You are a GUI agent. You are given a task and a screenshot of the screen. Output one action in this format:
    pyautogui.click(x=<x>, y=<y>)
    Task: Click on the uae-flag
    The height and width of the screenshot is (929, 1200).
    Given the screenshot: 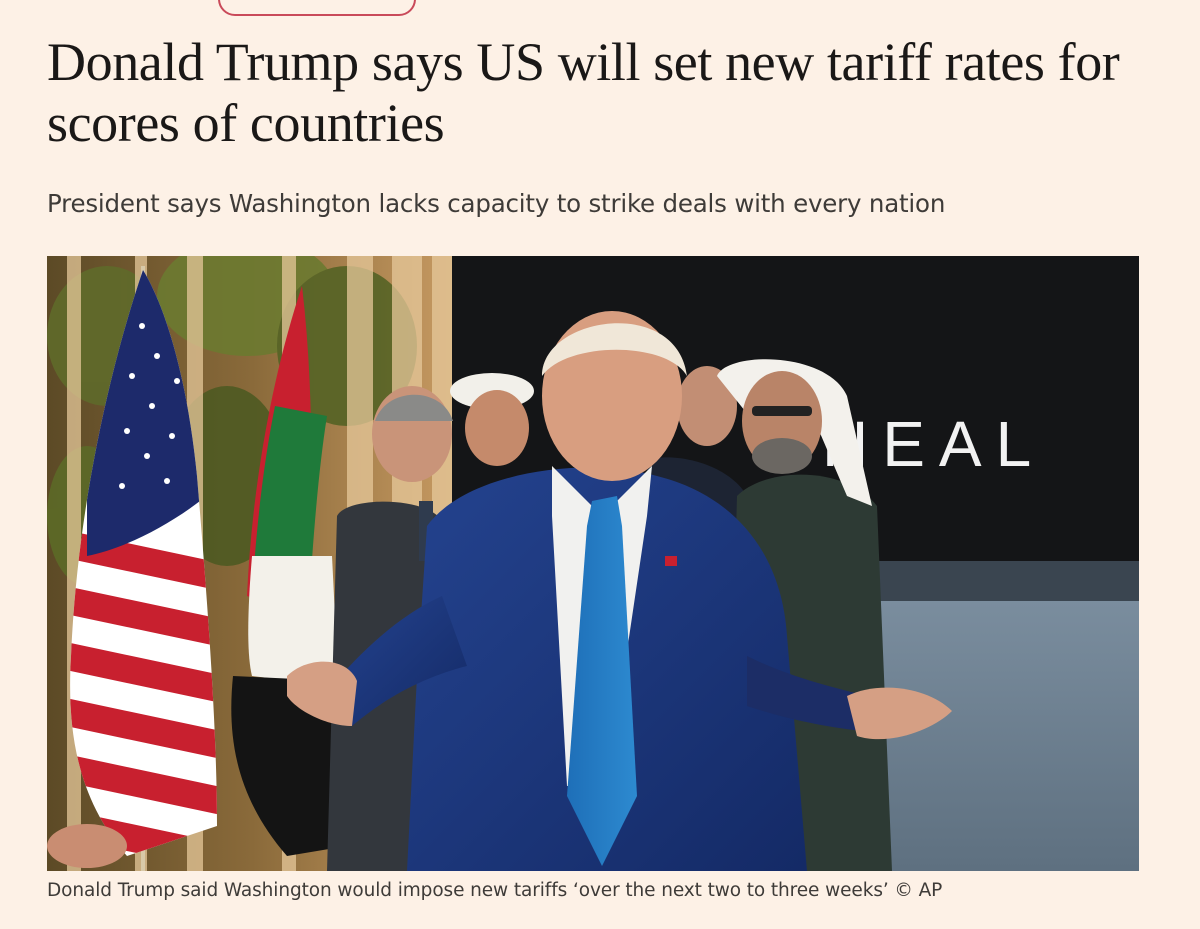 What is the action you would take?
    pyautogui.click(x=289, y=571)
    